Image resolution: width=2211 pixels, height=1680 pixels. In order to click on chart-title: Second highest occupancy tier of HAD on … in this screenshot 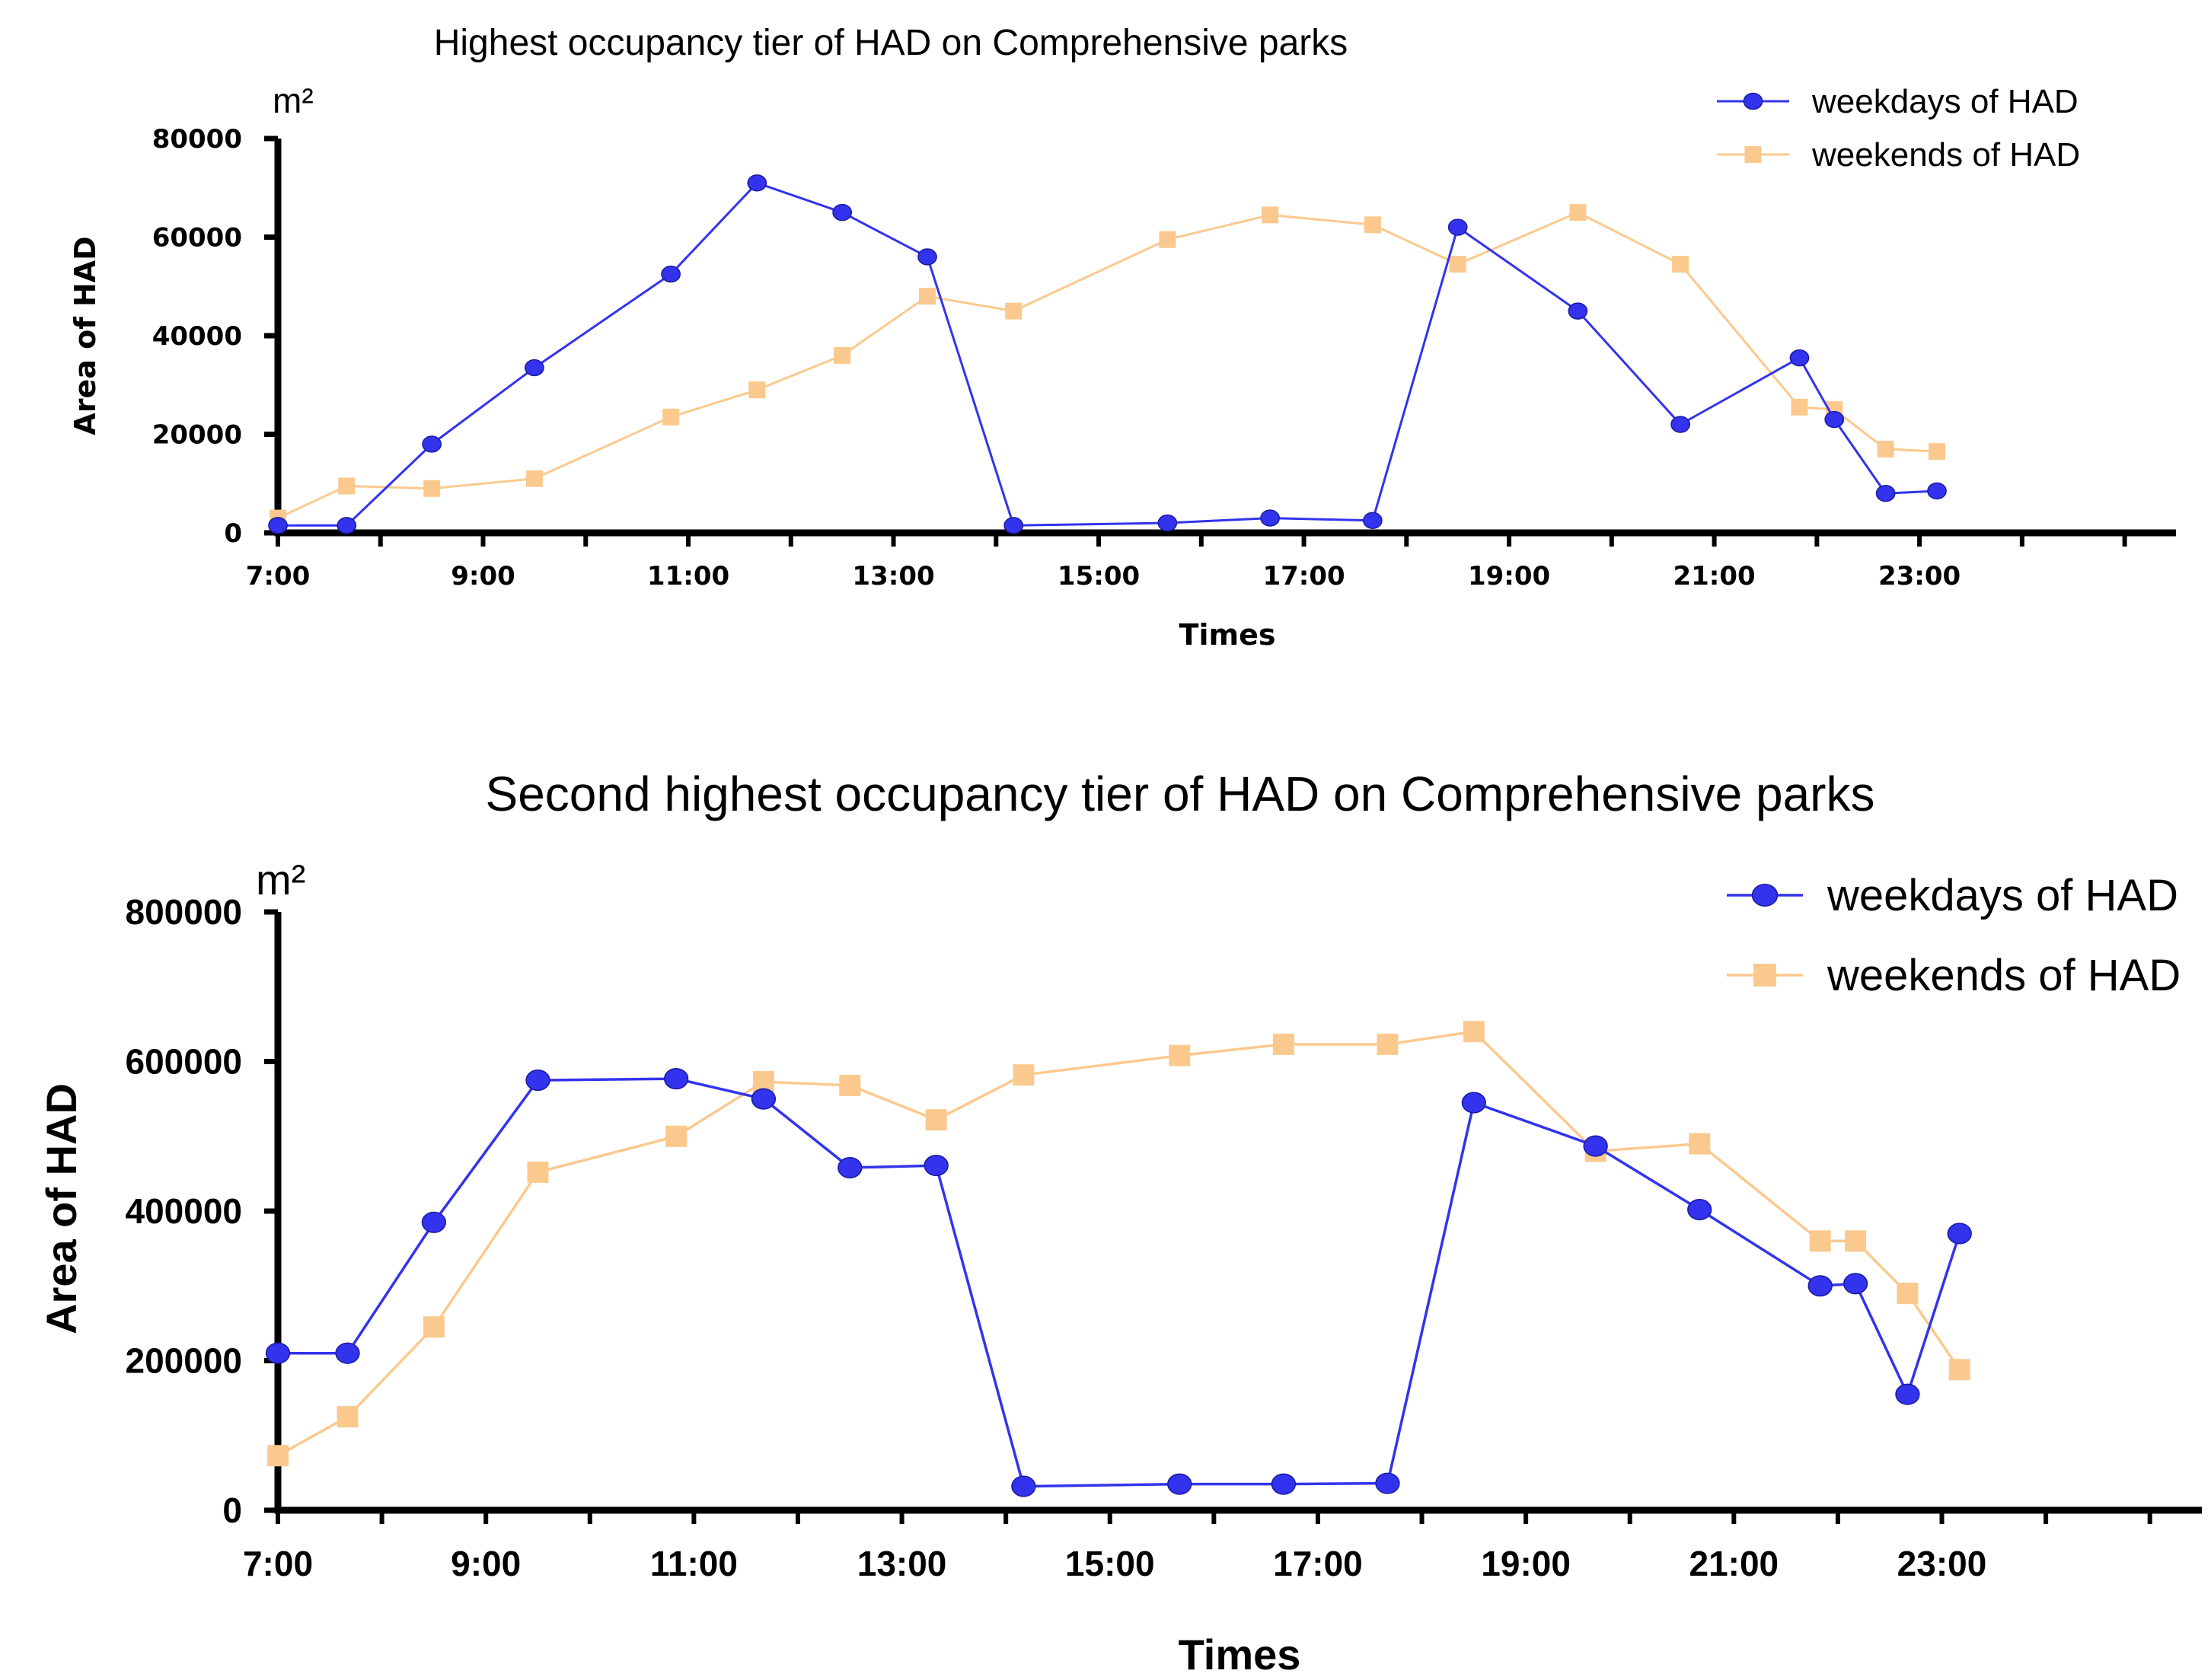, I will do `click(1180, 794)`.